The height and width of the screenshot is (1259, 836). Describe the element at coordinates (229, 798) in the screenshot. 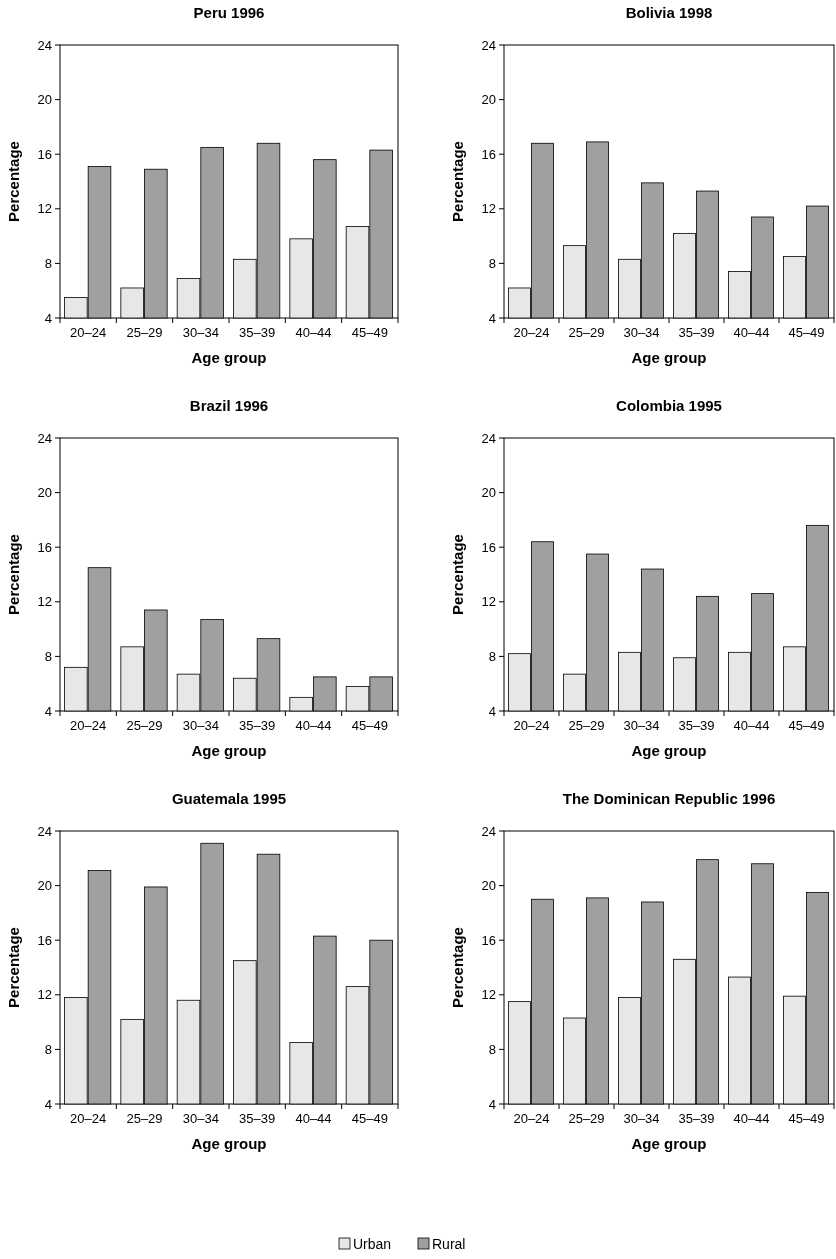

I see `chart-title: Guatemala 1995` at that location.